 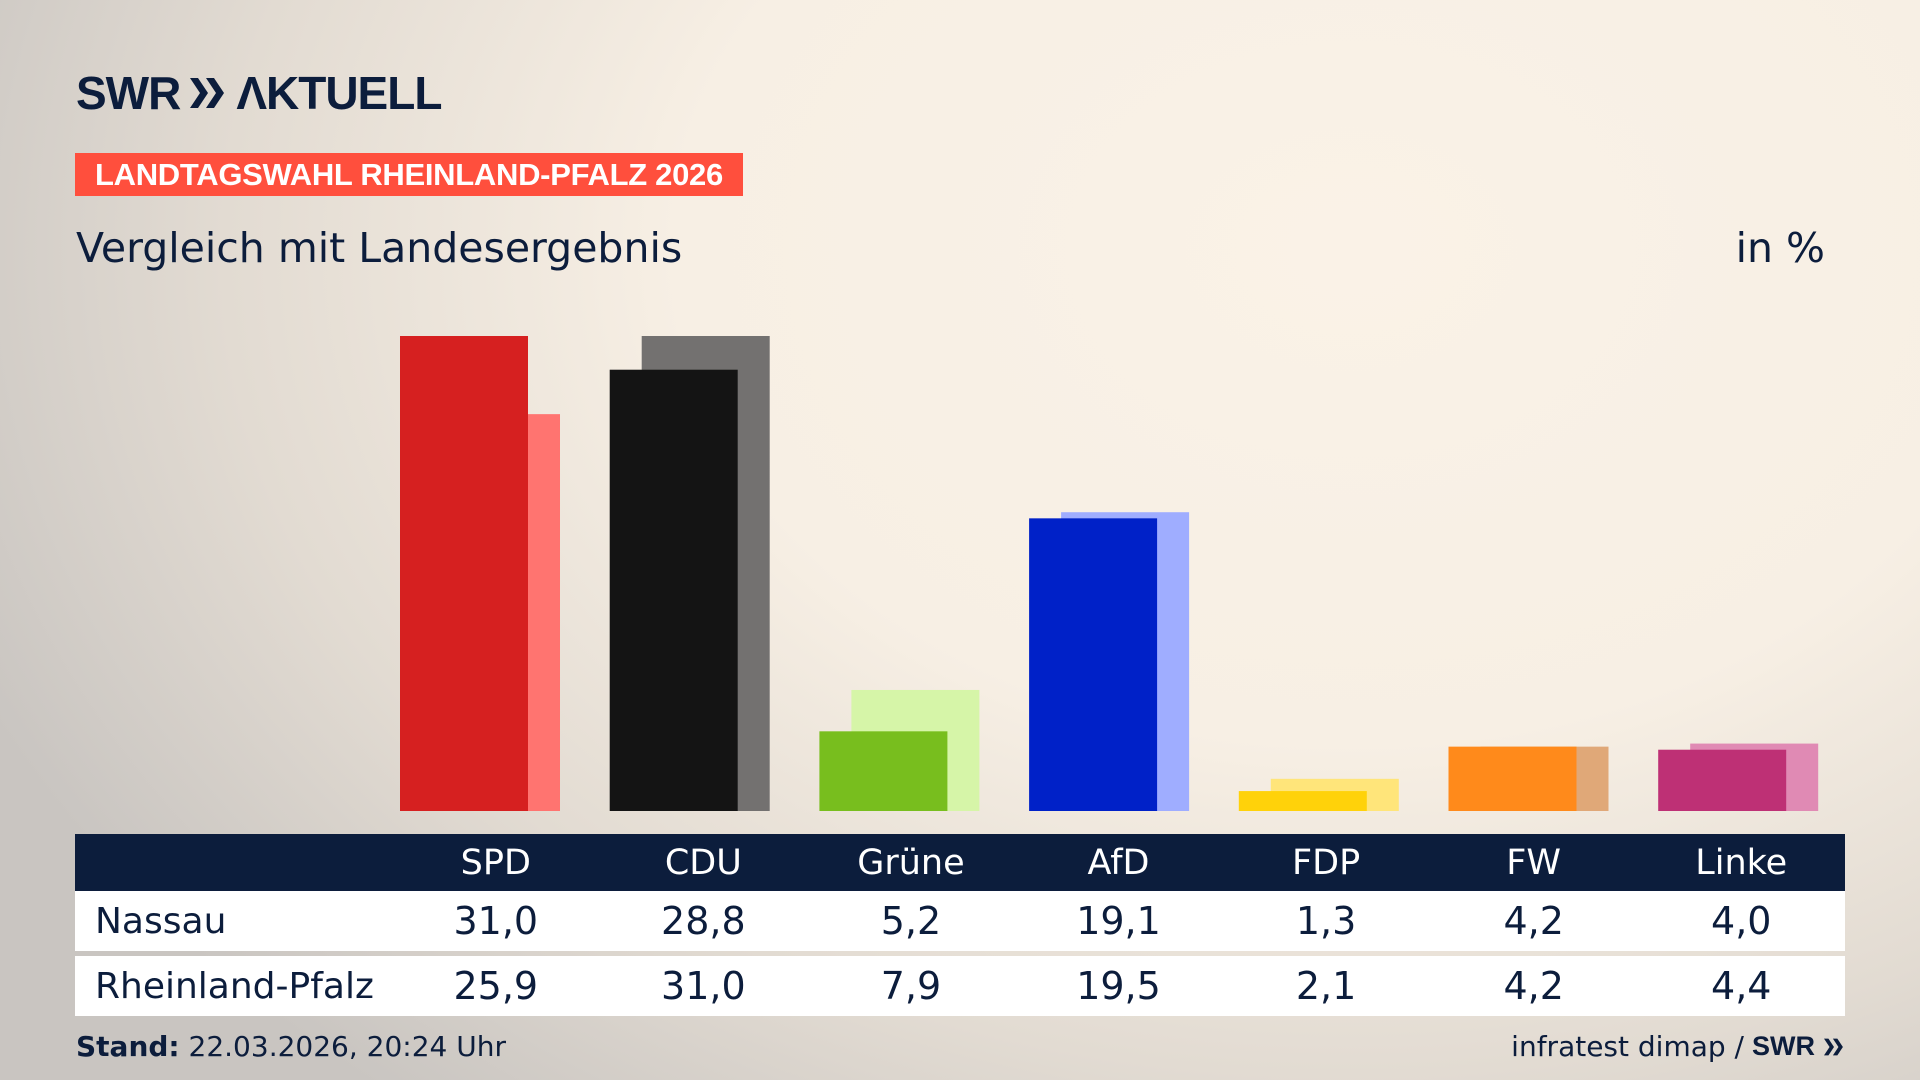 I want to click on value-cell: 19,1, so click(x=1118, y=921).